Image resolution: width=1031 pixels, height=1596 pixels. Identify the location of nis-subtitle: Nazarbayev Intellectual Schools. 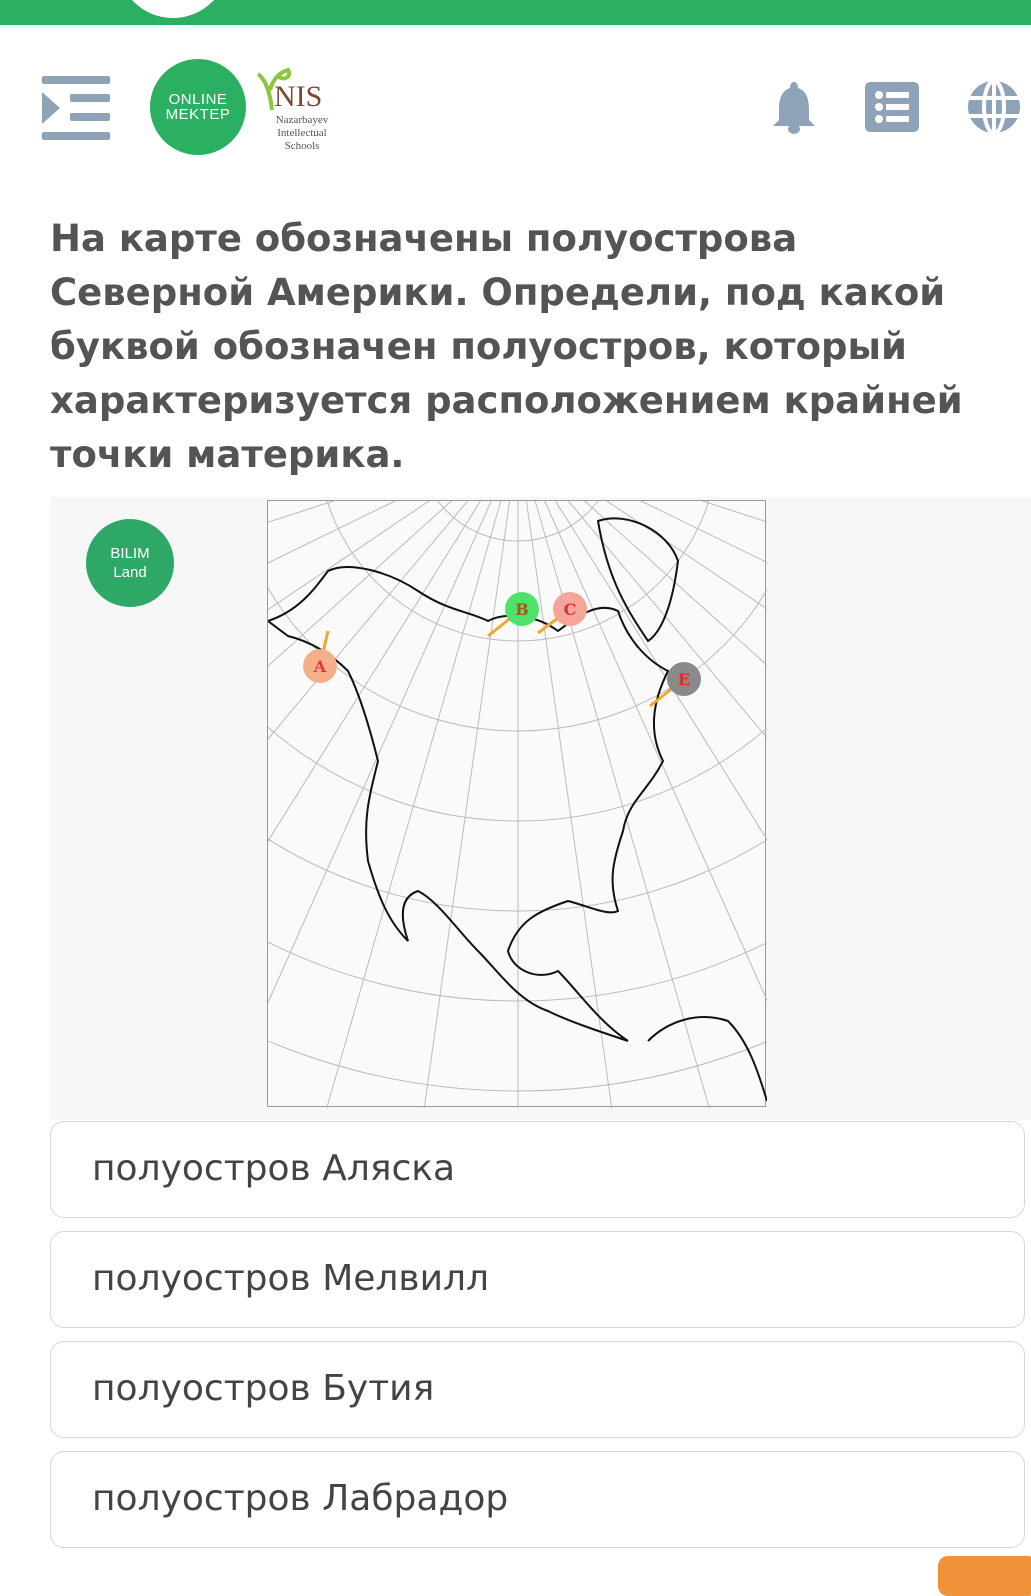
(302, 133).